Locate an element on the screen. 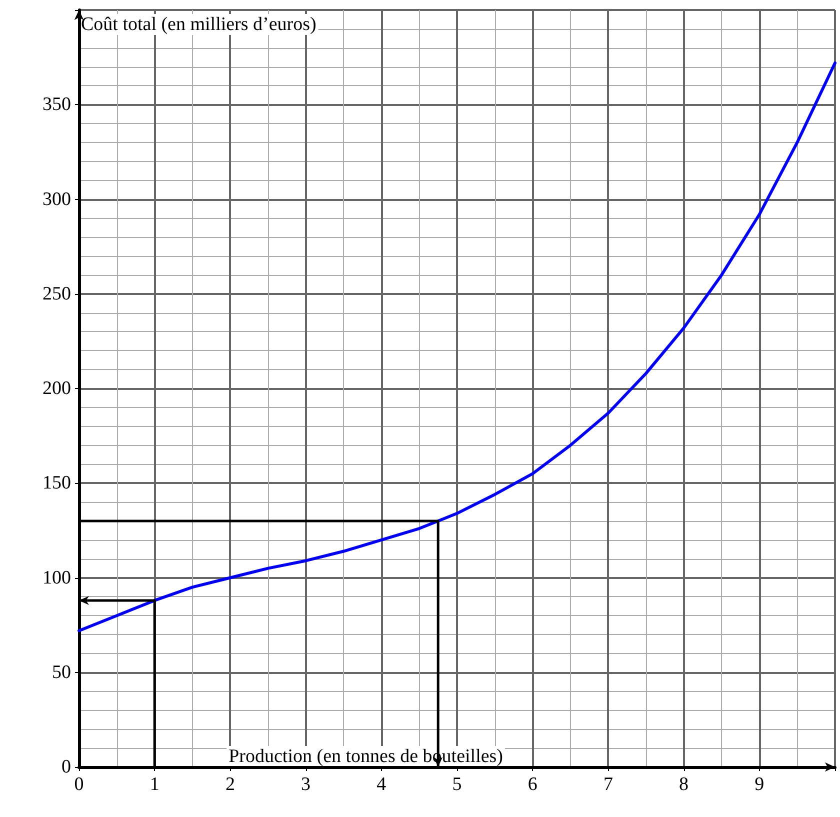 This screenshot has height=817, width=840. x-tick-label: 1 is located at coordinates (155, 784).